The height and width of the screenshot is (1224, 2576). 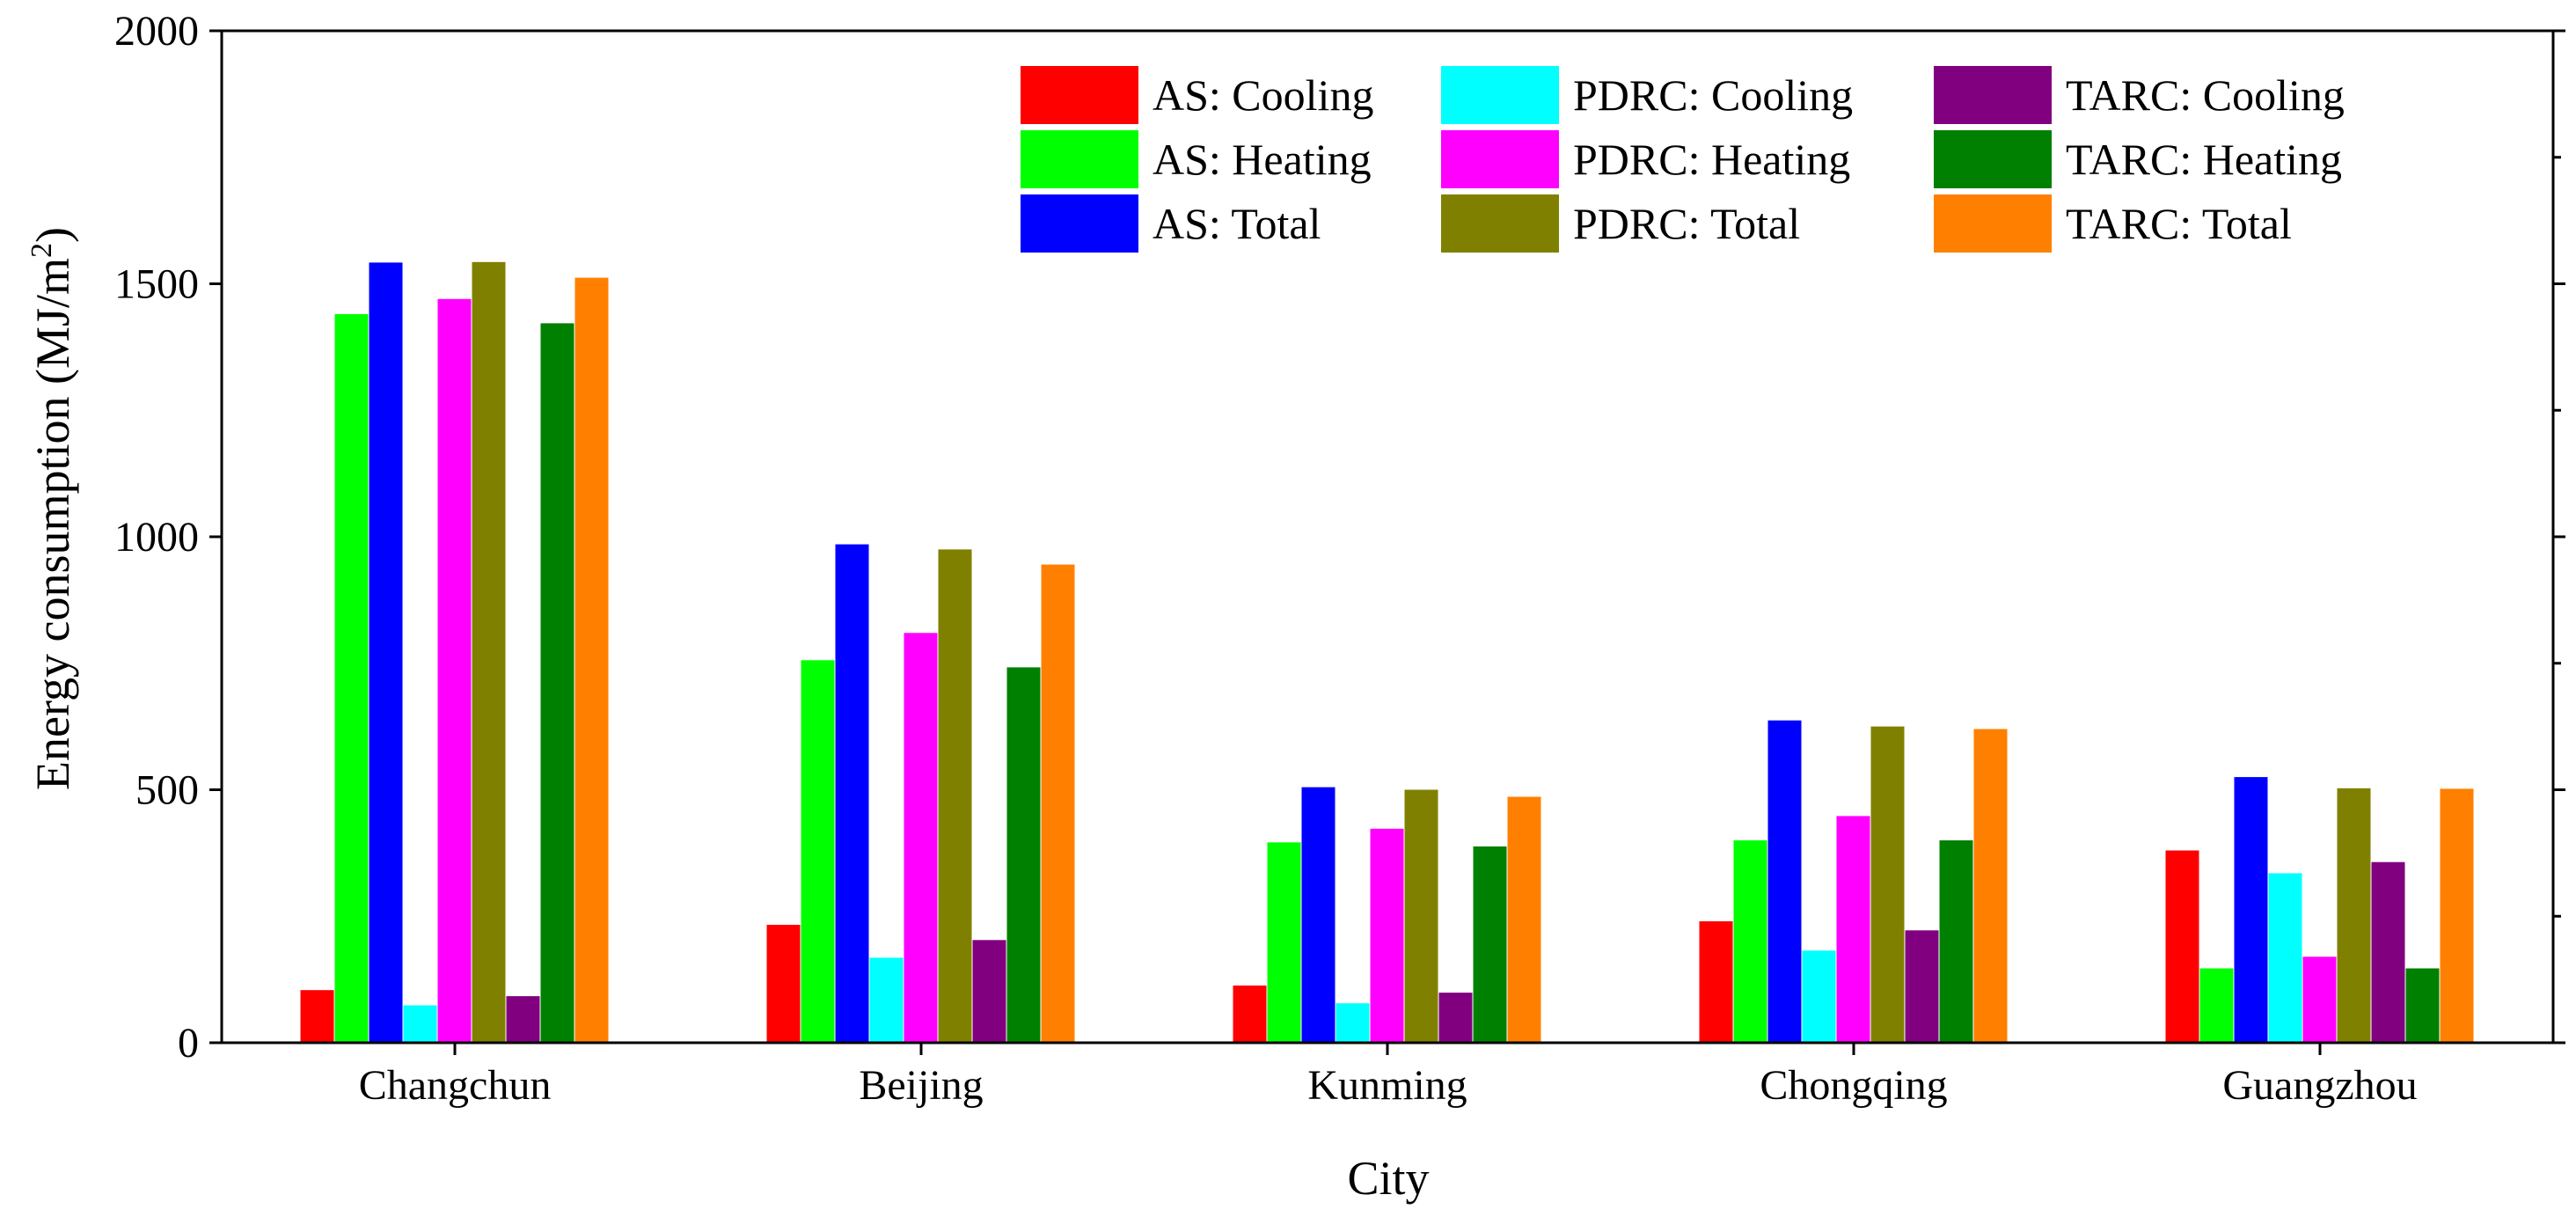 What do you see at coordinates (1784, 881) in the screenshot?
I see `bar-chongqing-as-total` at bounding box center [1784, 881].